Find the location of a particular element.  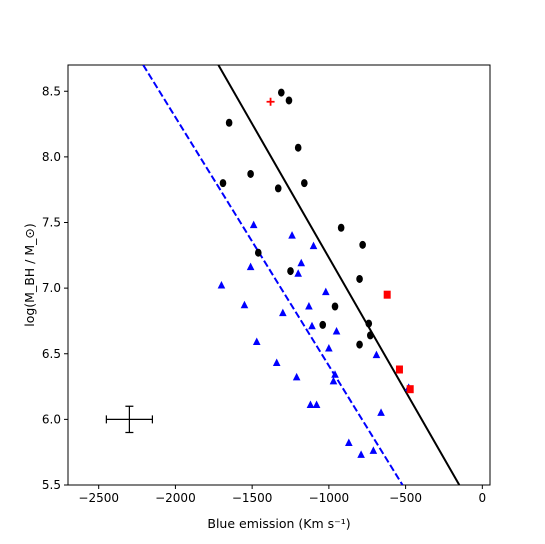

x-axis-title: Blue emission (Km s⁻¹) is located at coordinates (278, 523).